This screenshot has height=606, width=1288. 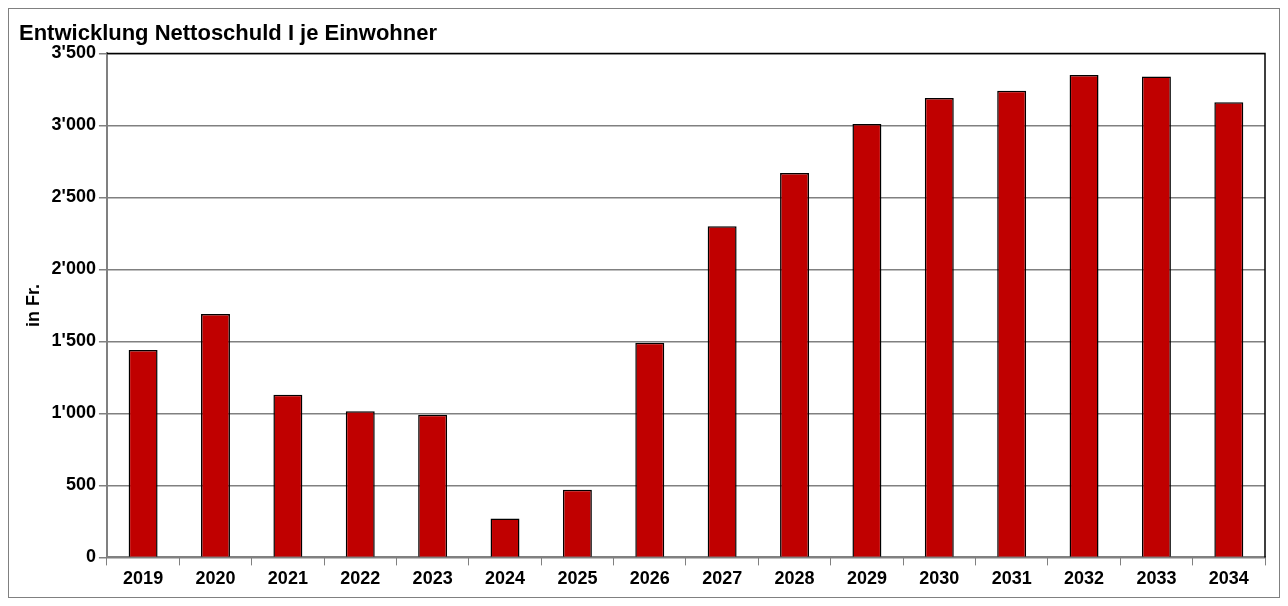 I want to click on y-tick-label: 3'000, so click(x=73, y=124).